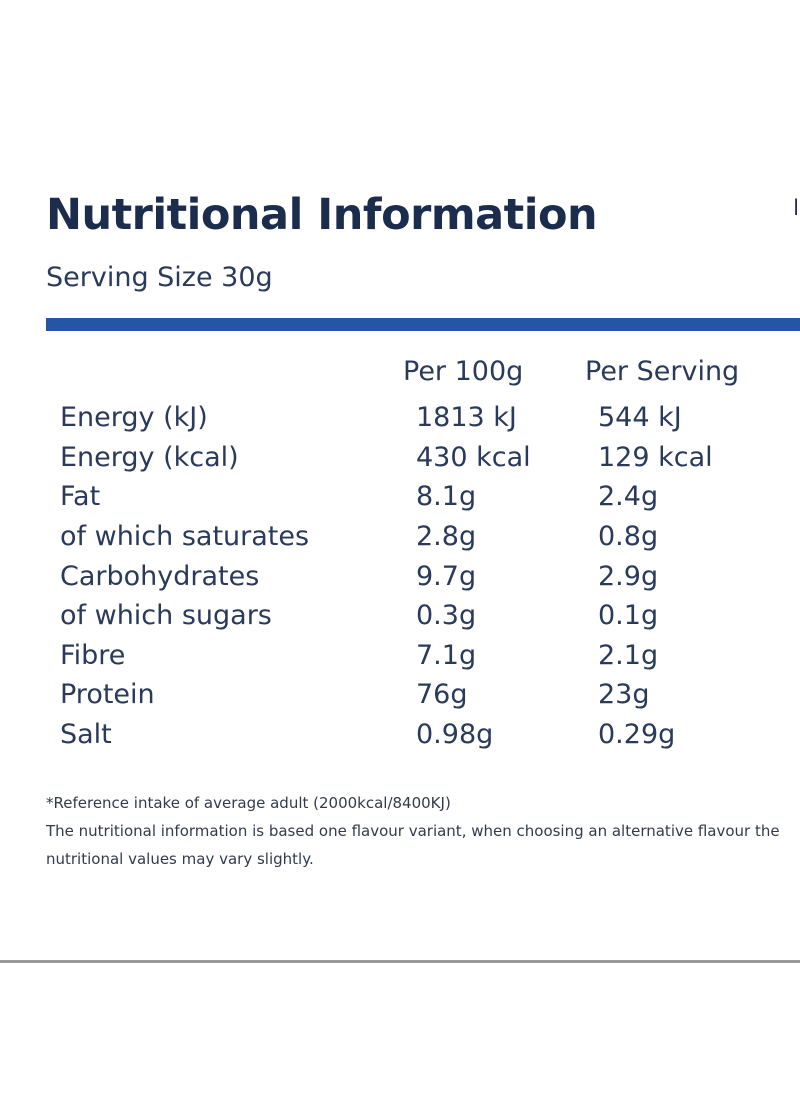 This screenshot has width=800, height=1096. What do you see at coordinates (628, 496) in the screenshot?
I see `value-per-serving: 2.4g` at bounding box center [628, 496].